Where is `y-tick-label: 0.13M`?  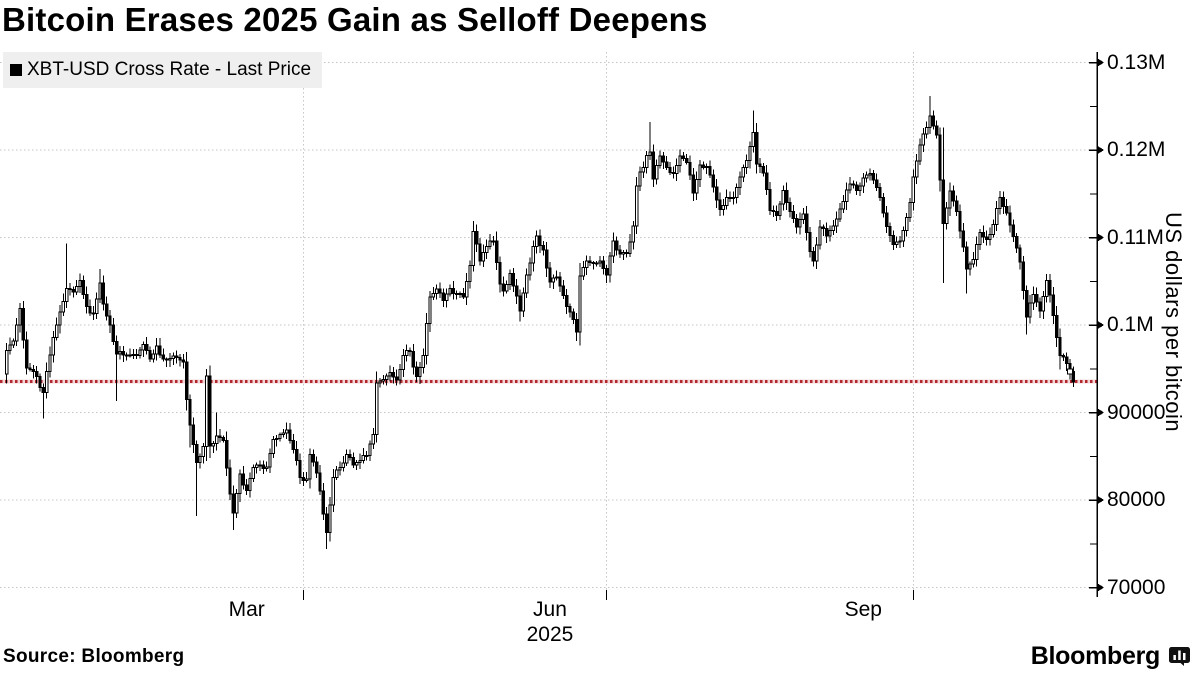 y-tick-label: 0.13M is located at coordinates (1136, 62).